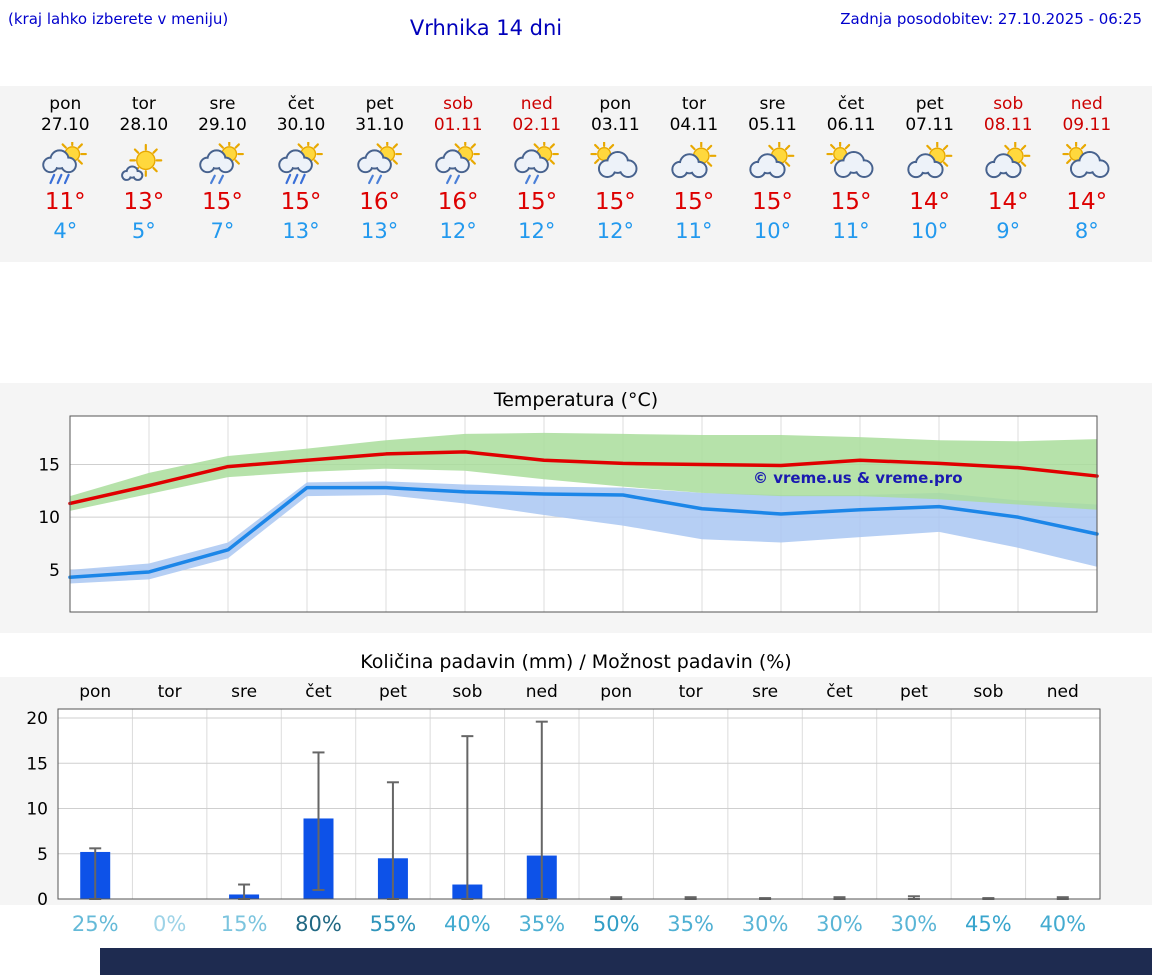 Image resolution: width=1152 pixels, height=975 pixels. Describe the element at coordinates (991, 19) in the screenshot. I see `last-update: Zadnja posodobitev: 27.10.2025 - 06:25` at that location.